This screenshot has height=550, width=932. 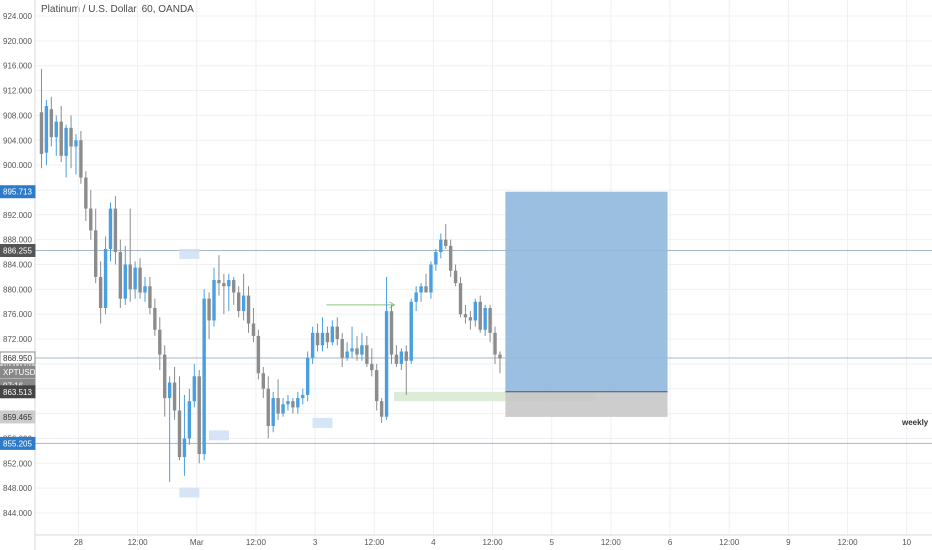 What do you see at coordinates (17, 115) in the screenshot?
I see `price-tick-label: 908.000` at bounding box center [17, 115].